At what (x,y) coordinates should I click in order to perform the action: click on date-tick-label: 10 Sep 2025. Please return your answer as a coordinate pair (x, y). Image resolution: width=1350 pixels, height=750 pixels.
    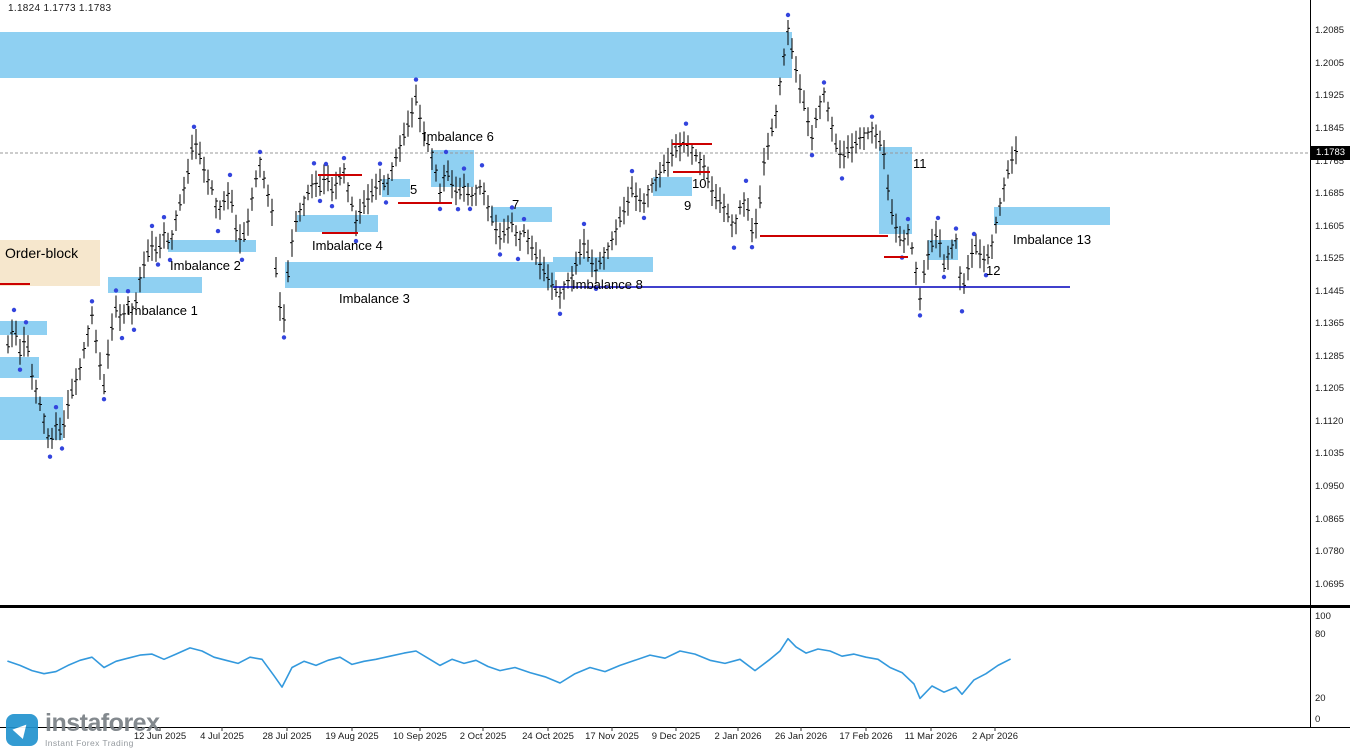
    Looking at the image, I should click on (420, 736).